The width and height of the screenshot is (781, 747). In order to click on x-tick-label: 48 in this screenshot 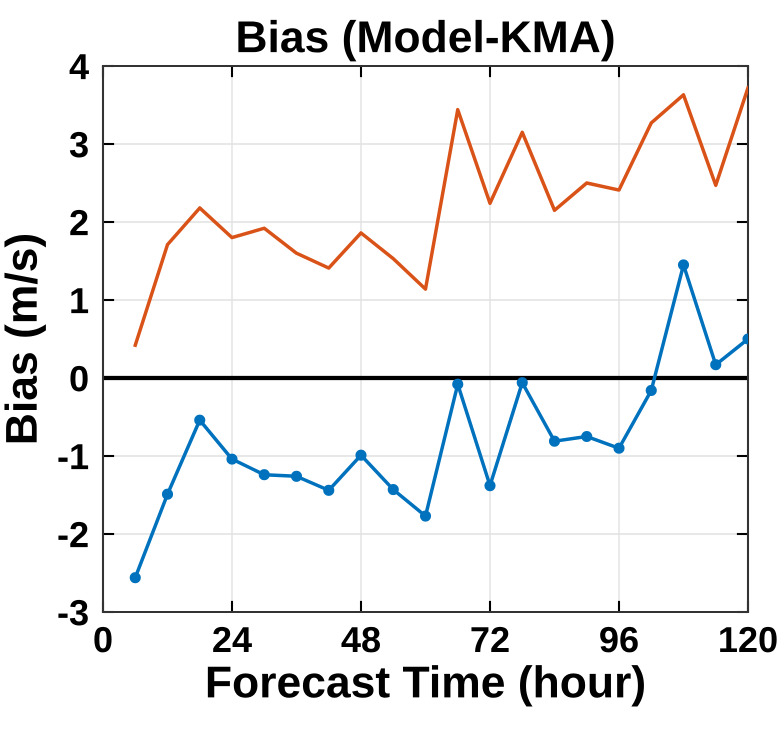, I will do `click(360, 639)`.